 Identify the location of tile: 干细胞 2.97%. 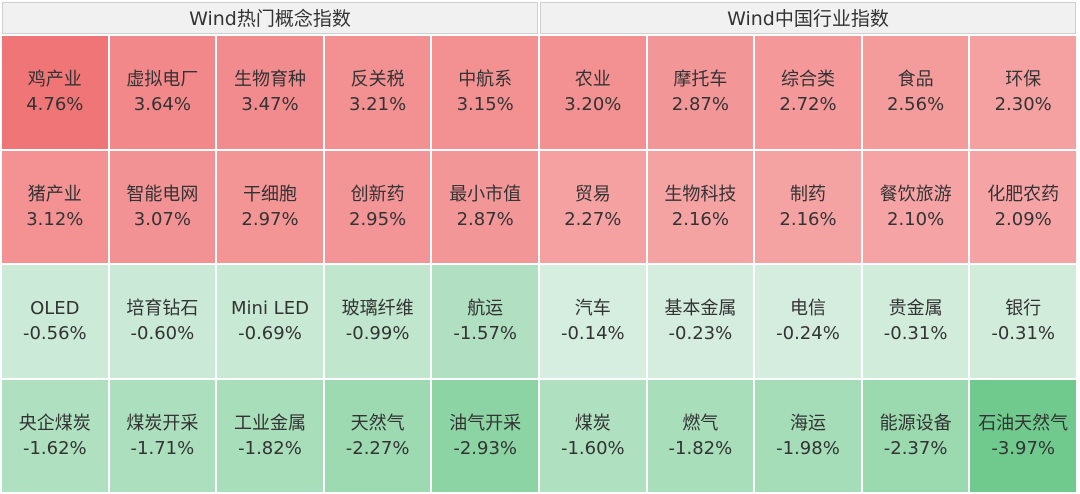
(270, 206).